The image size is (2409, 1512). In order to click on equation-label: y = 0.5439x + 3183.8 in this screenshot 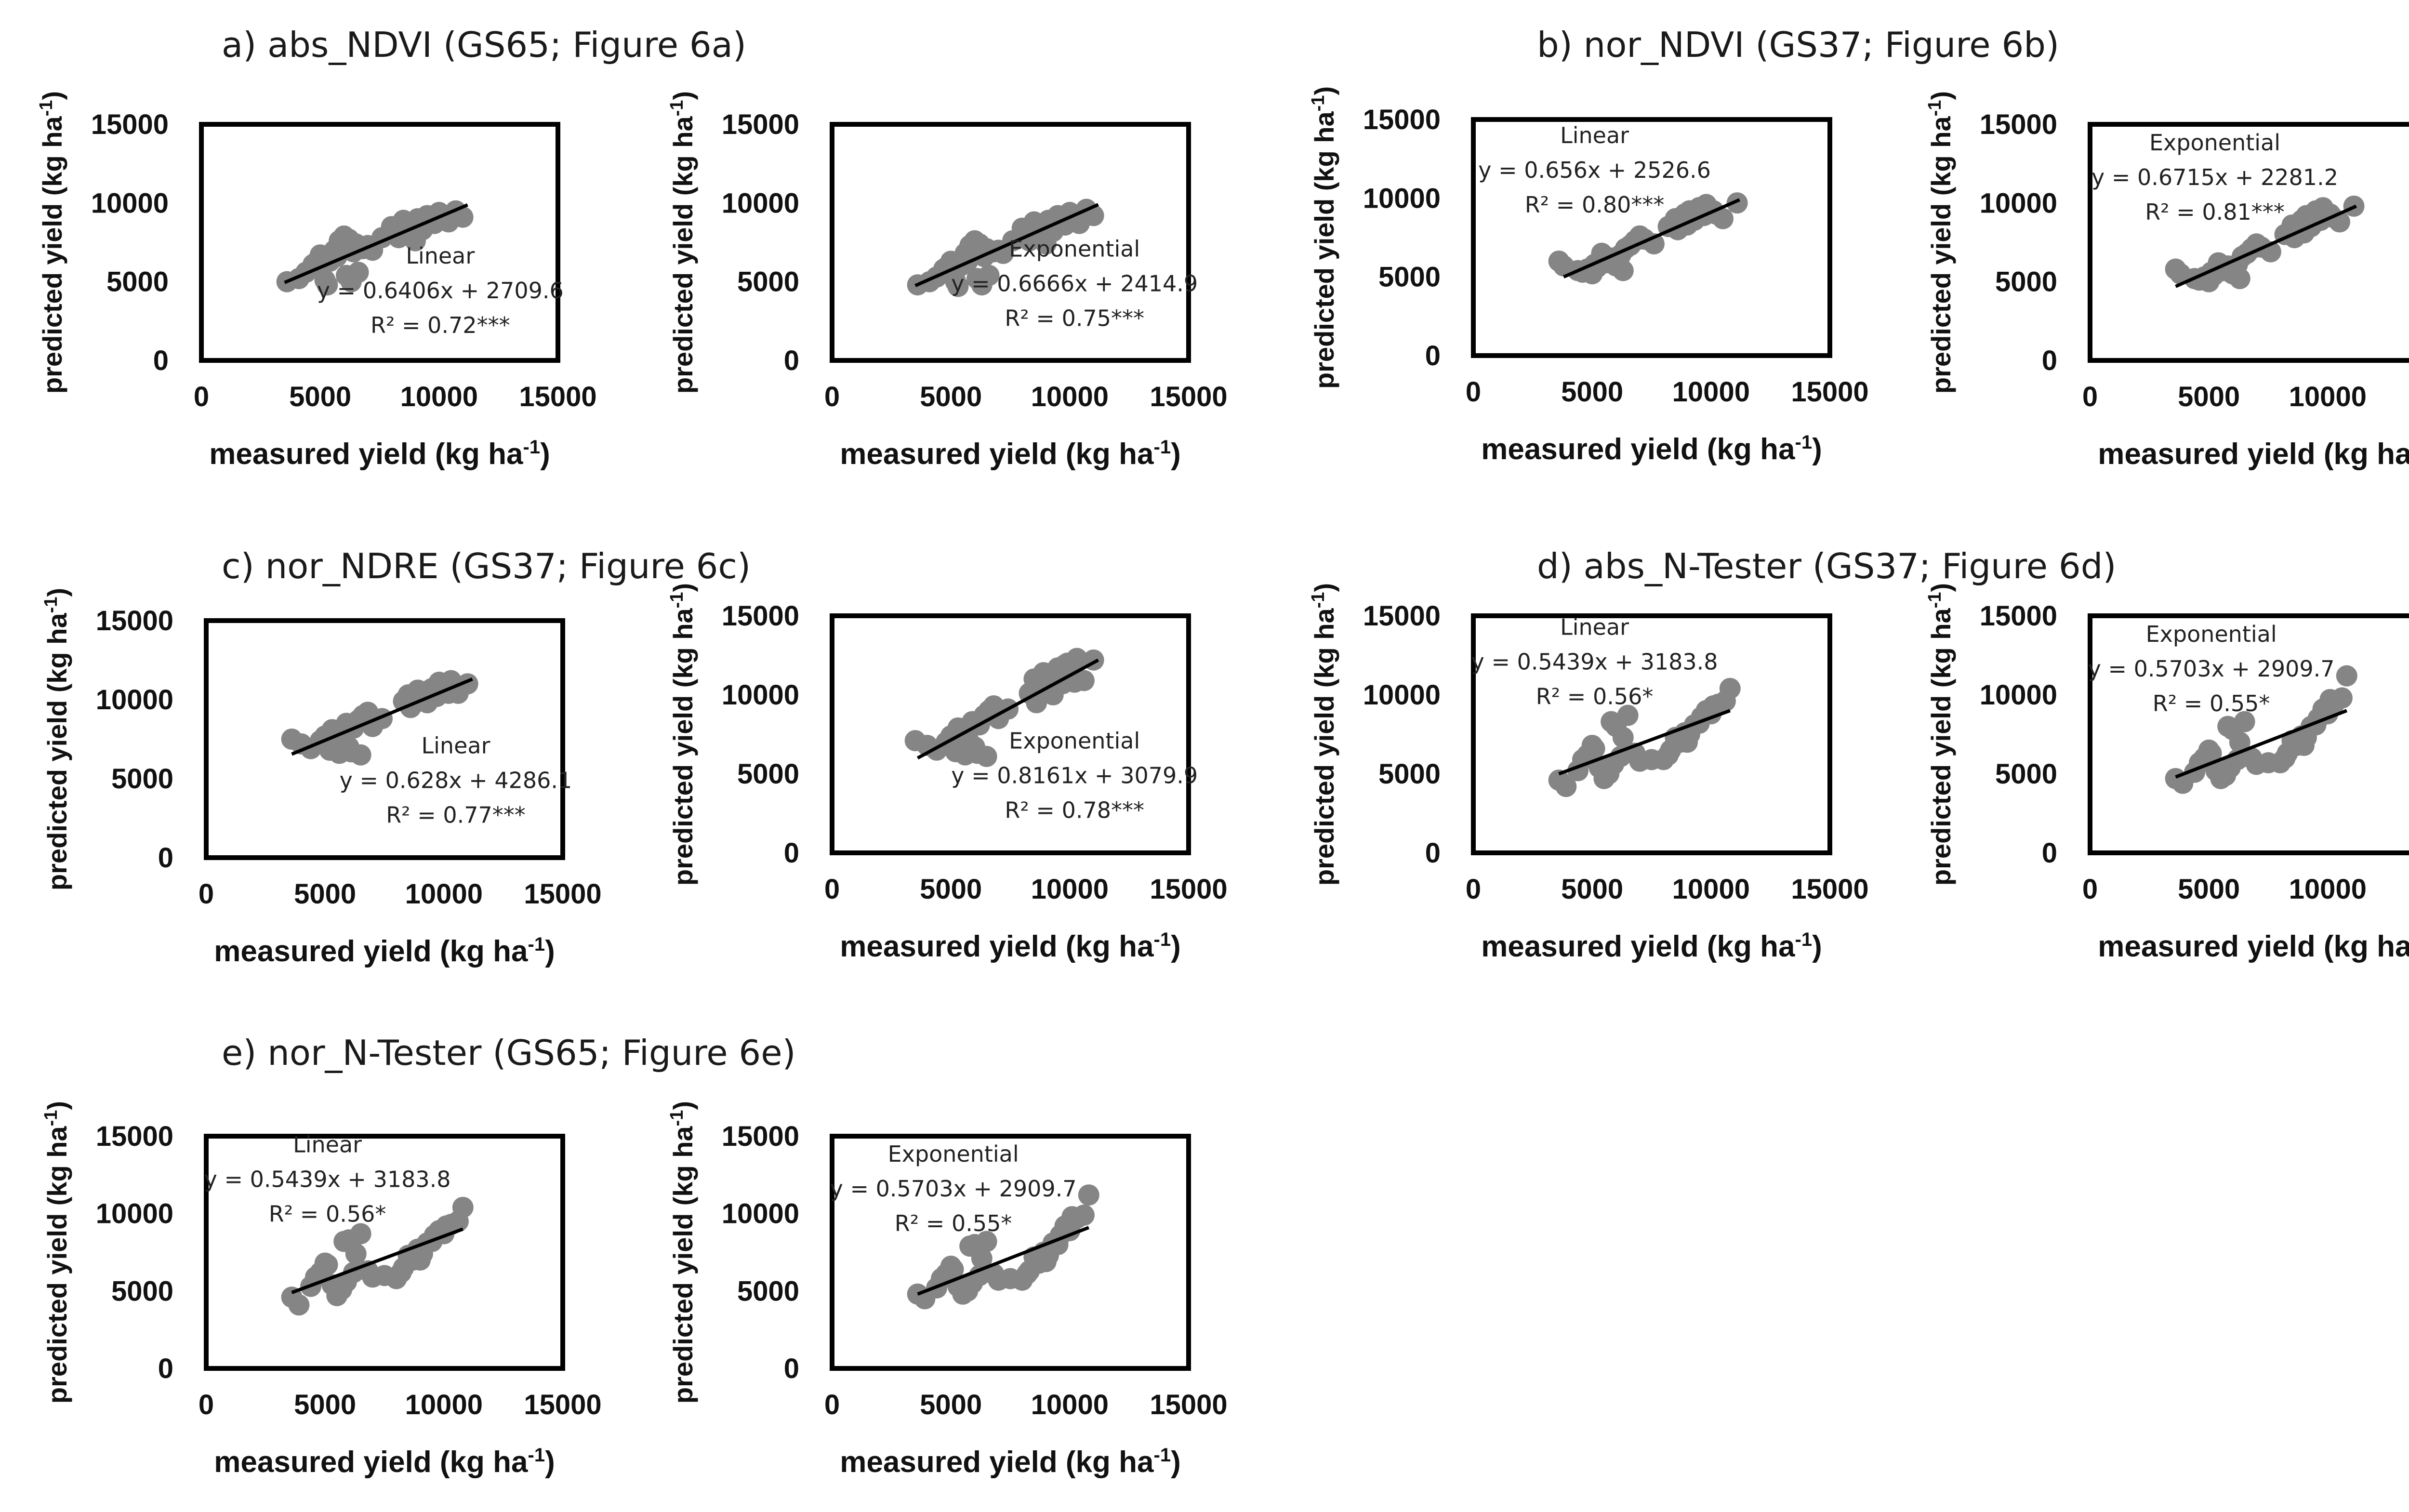, I will do `click(327, 1180)`.